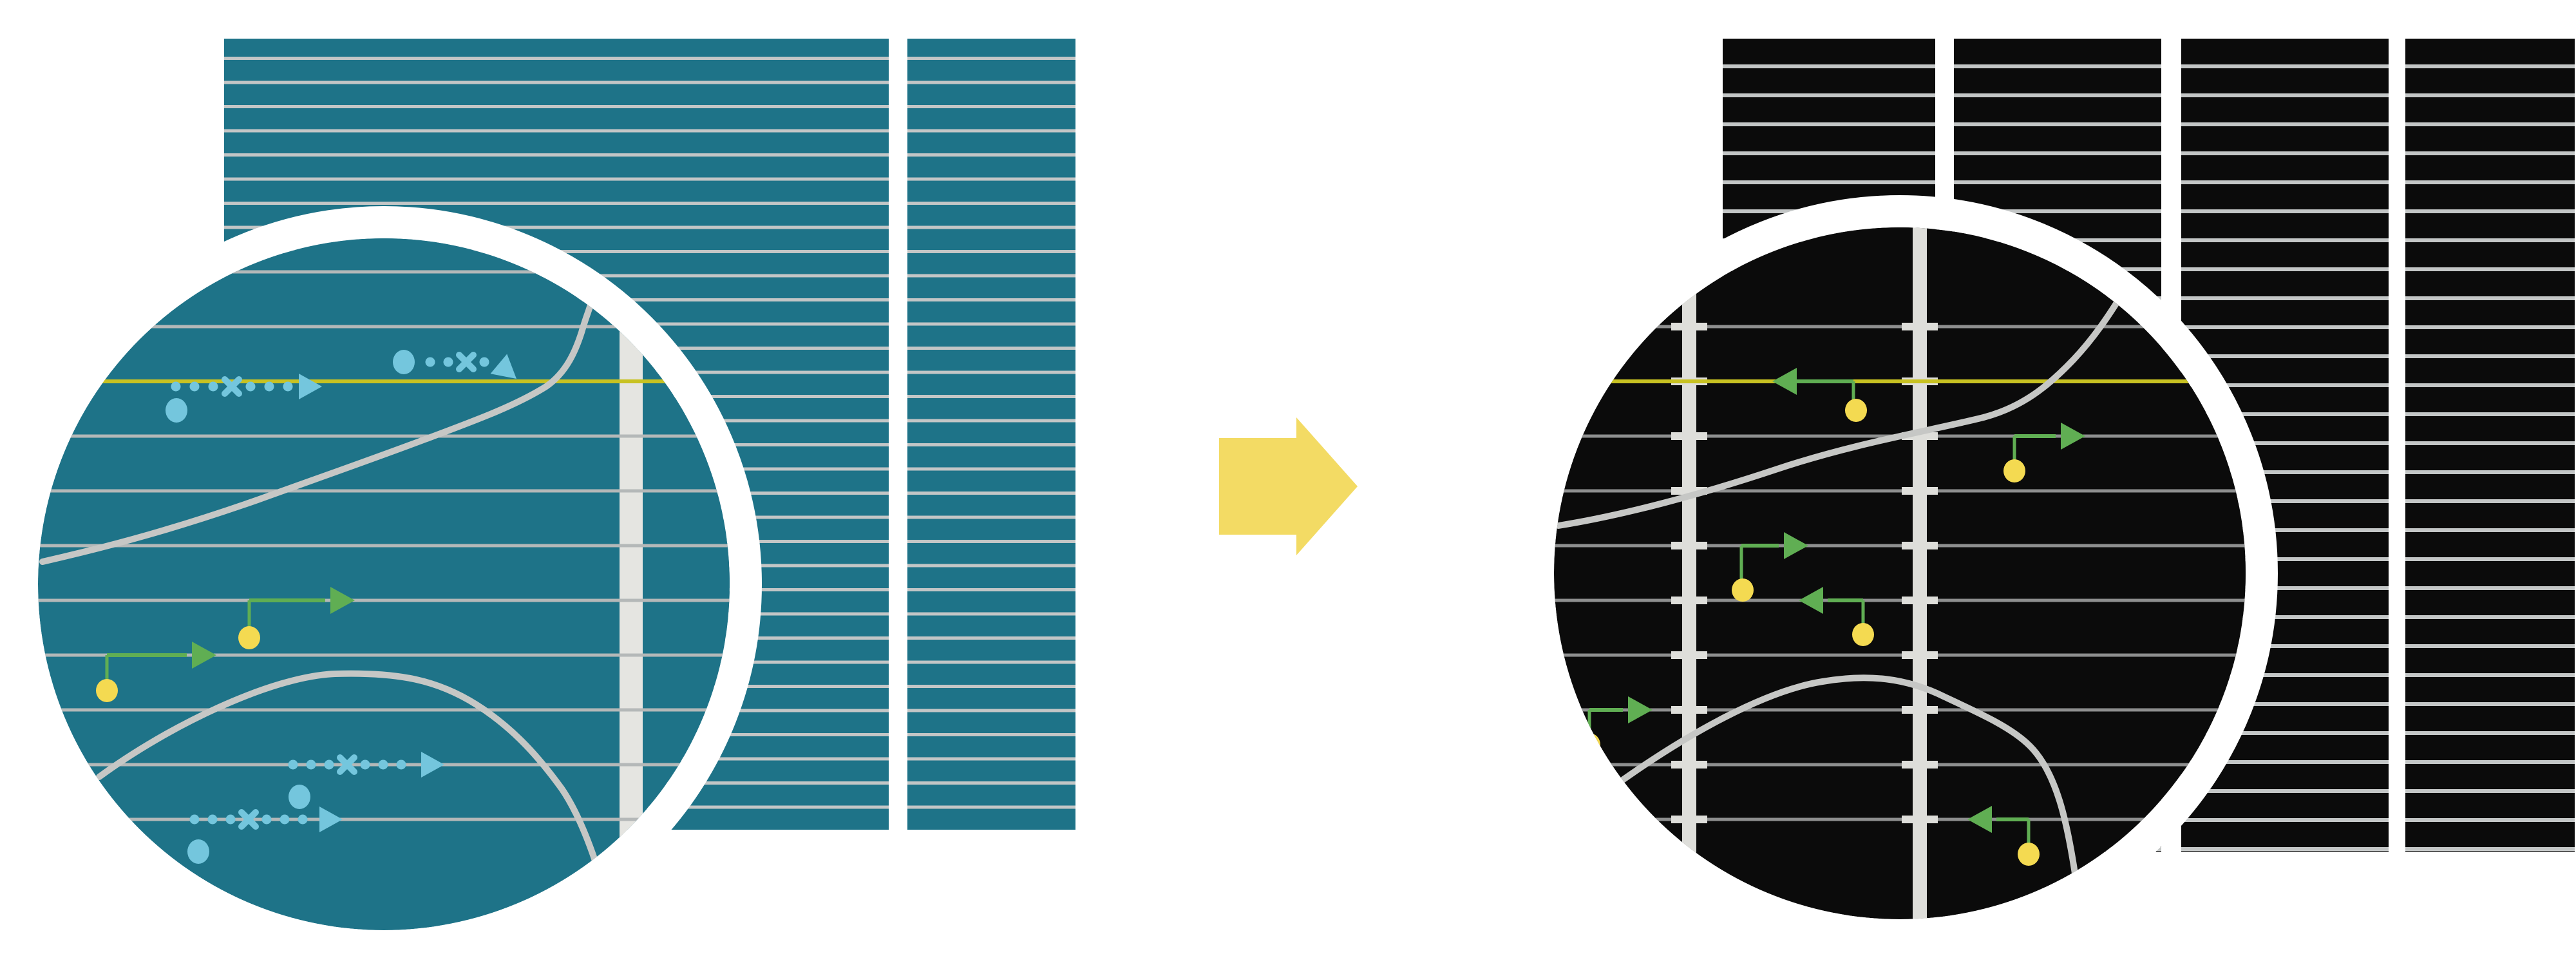 Image resolution: width=2576 pixels, height=974 pixels. Describe the element at coordinates (991, 434) in the screenshot. I see `panel-column` at that location.